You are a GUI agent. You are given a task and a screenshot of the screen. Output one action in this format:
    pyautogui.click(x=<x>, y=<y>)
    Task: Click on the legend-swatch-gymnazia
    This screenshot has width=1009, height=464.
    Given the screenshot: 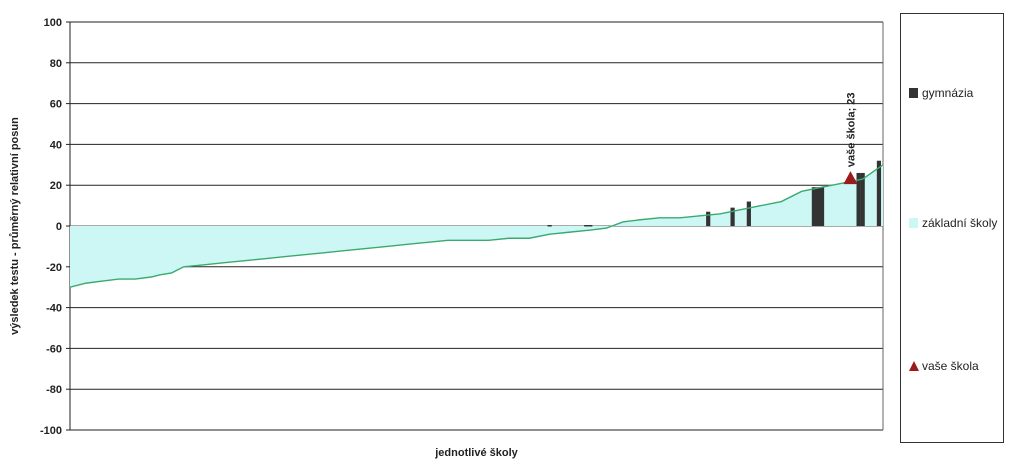 What is the action you would take?
    pyautogui.click(x=913, y=93)
    